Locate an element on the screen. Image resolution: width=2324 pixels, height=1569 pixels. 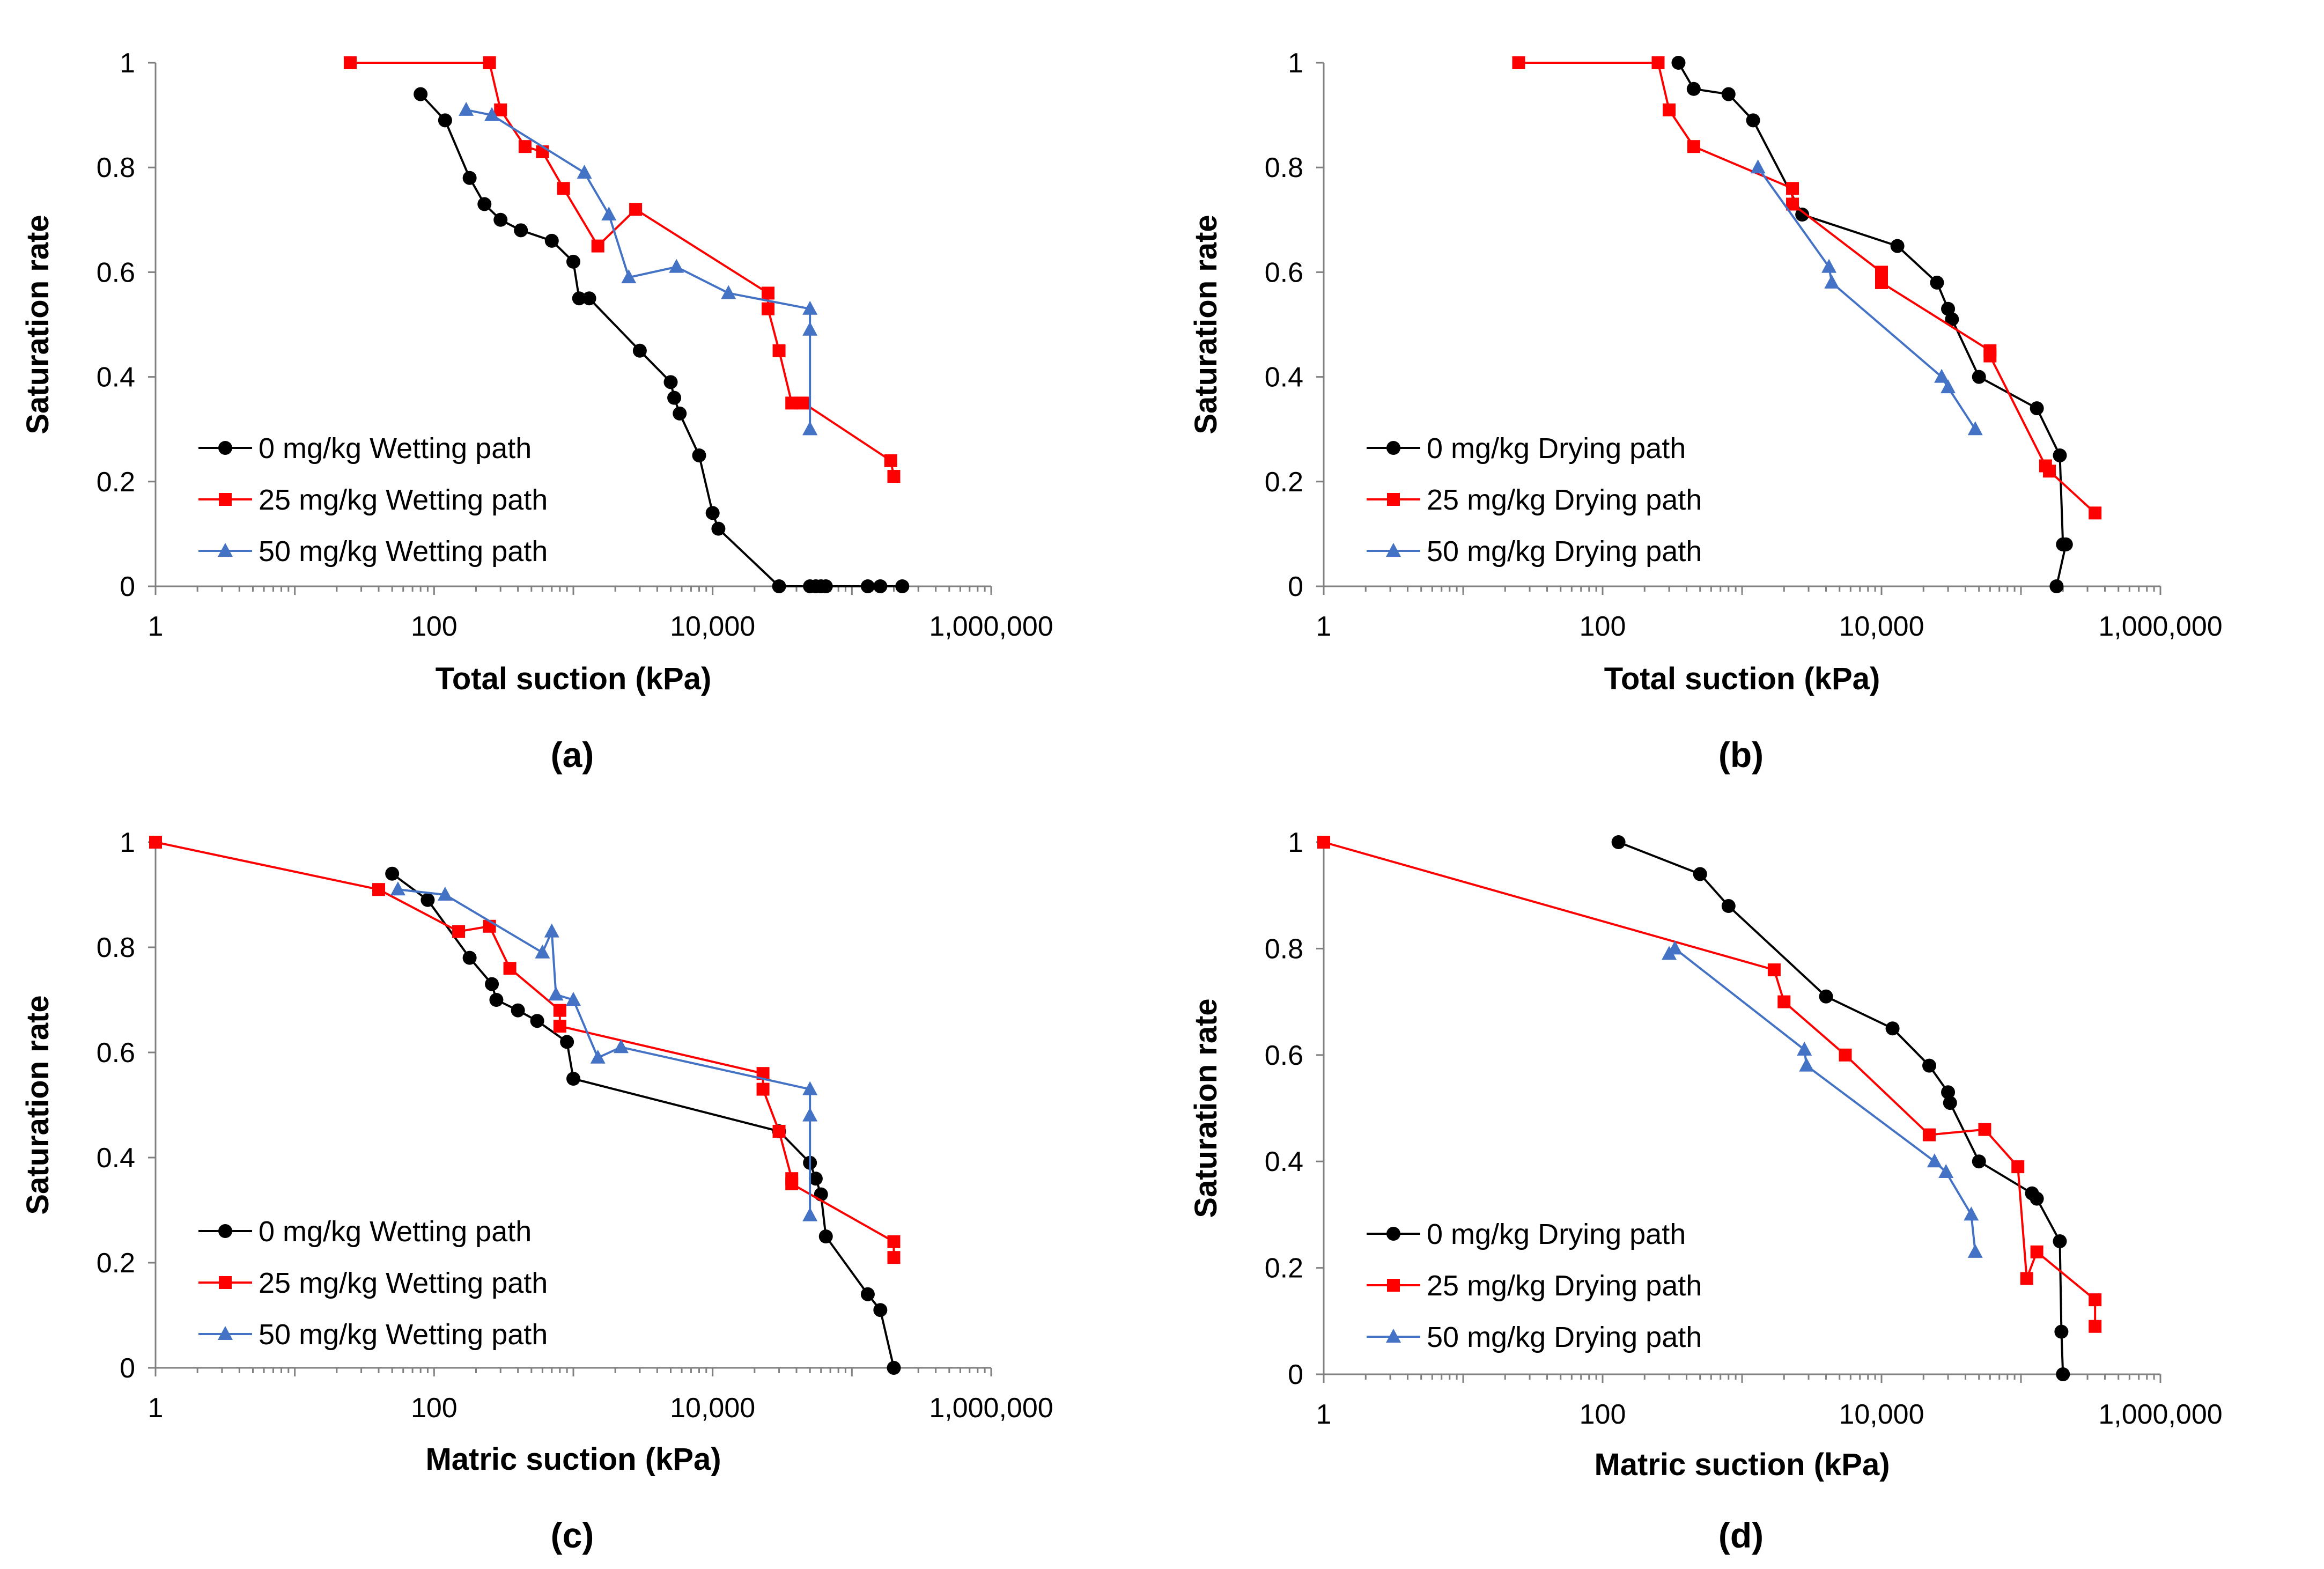
x-axis-title: Matric suction (kPa) is located at coordinates (1742, 1464).